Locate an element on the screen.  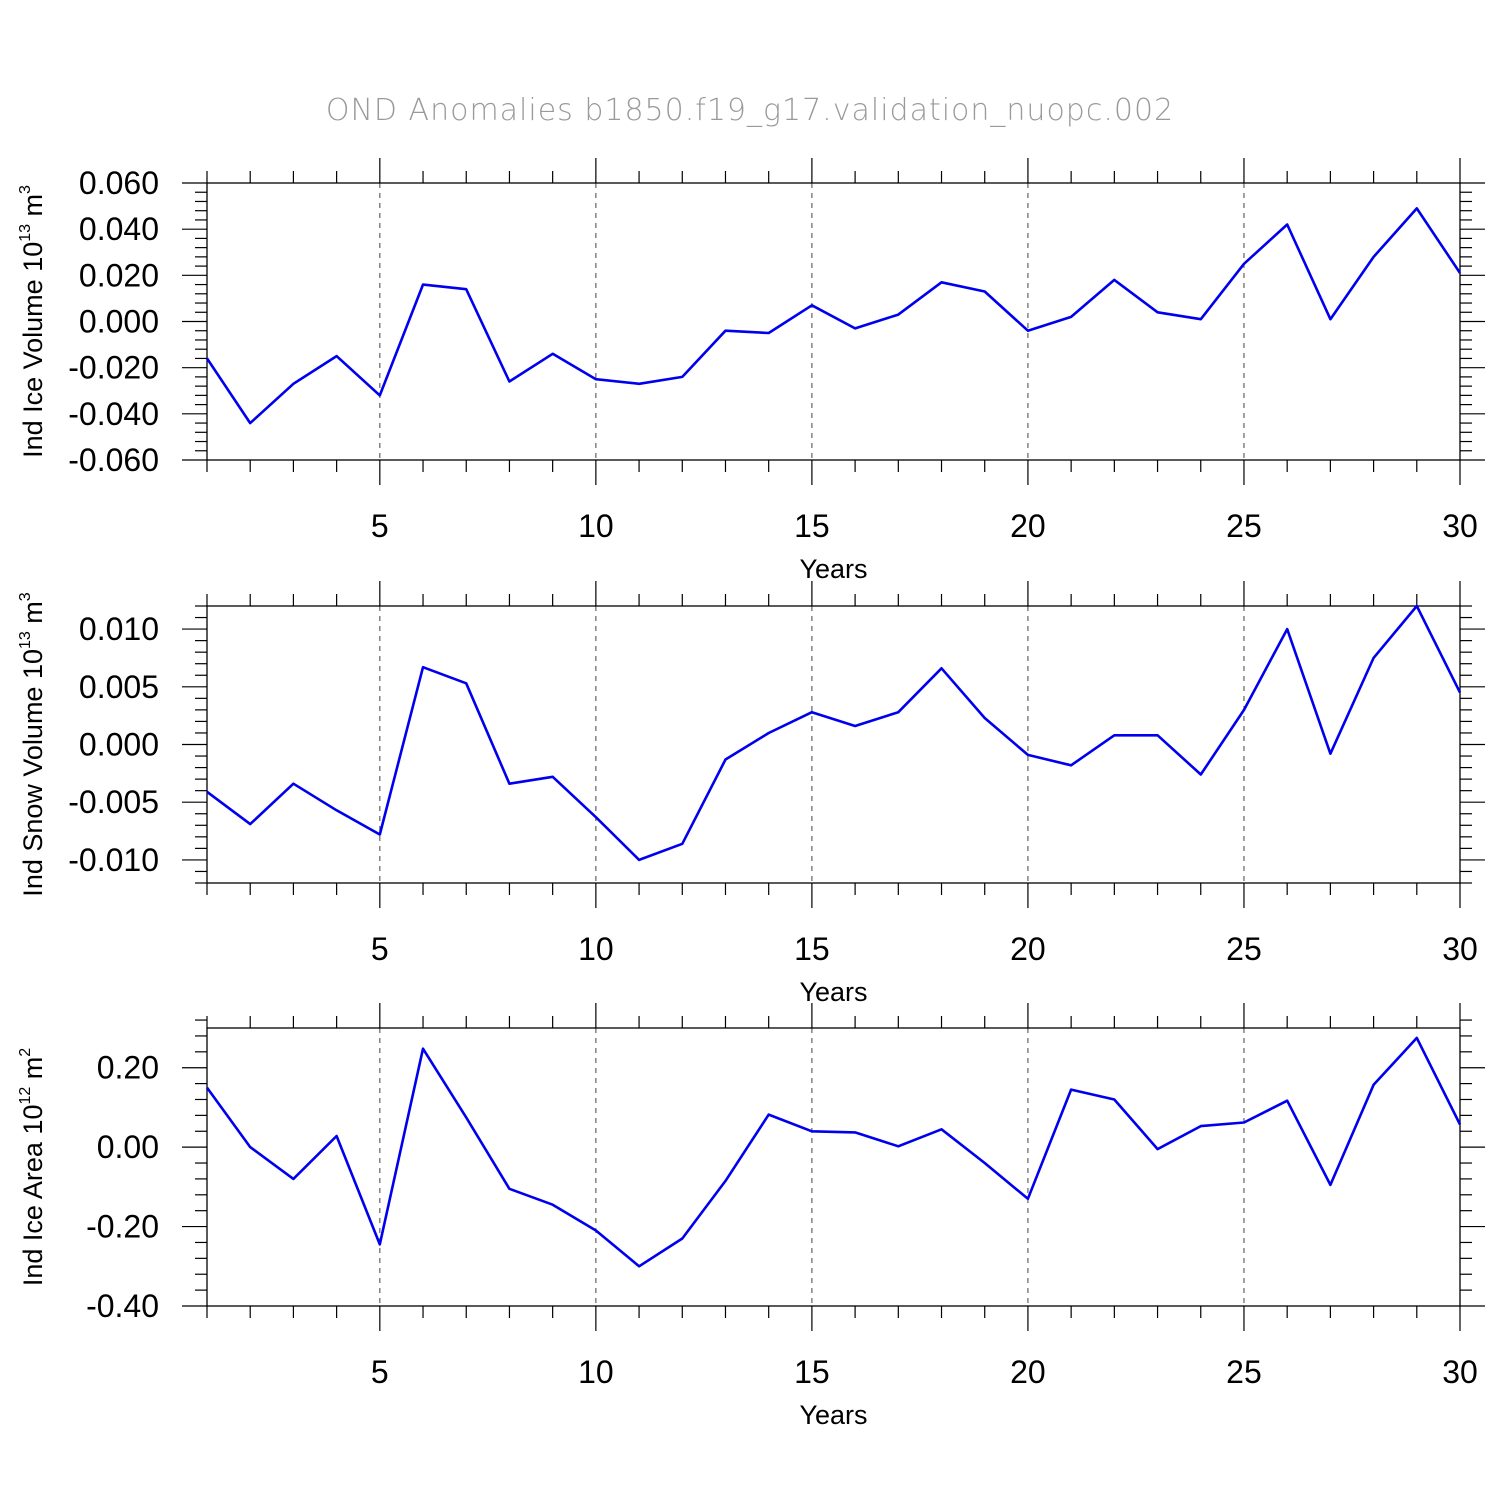
y-tick-label: -0.040 is located at coordinates (113, 414).